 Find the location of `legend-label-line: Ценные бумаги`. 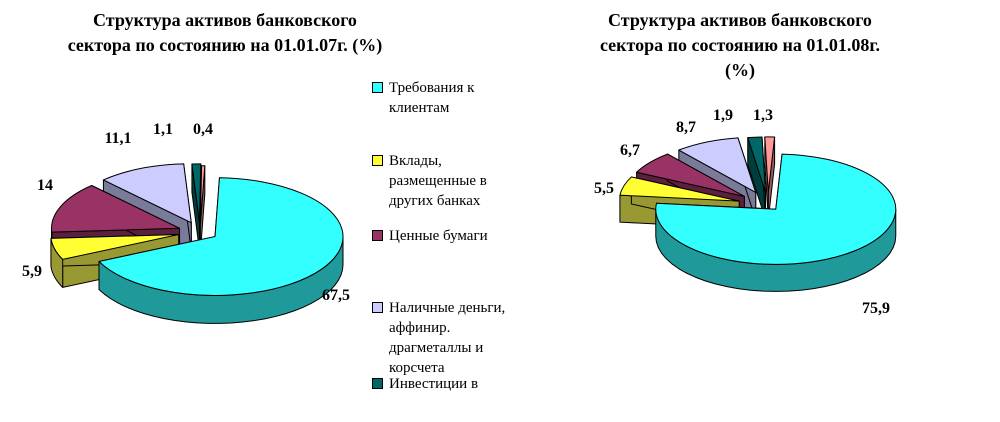

legend-label-line: Ценные бумаги is located at coordinates (438, 236).